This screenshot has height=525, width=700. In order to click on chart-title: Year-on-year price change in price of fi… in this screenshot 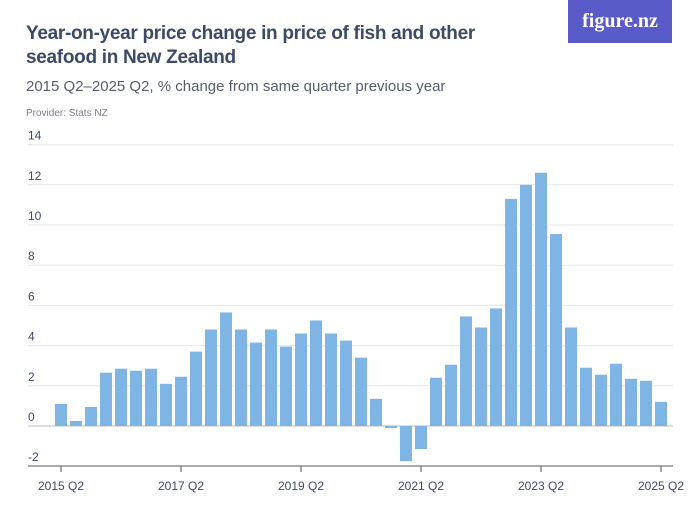, I will do `click(250, 45)`.